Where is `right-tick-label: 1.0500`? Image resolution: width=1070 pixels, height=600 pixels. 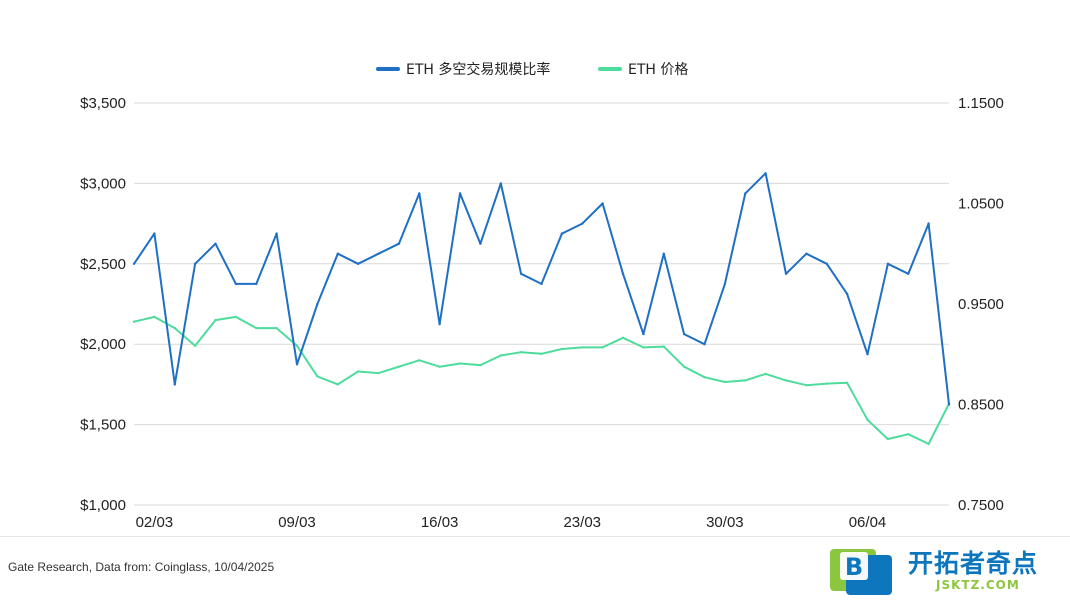
right-tick-label: 1.0500 is located at coordinates (981, 204).